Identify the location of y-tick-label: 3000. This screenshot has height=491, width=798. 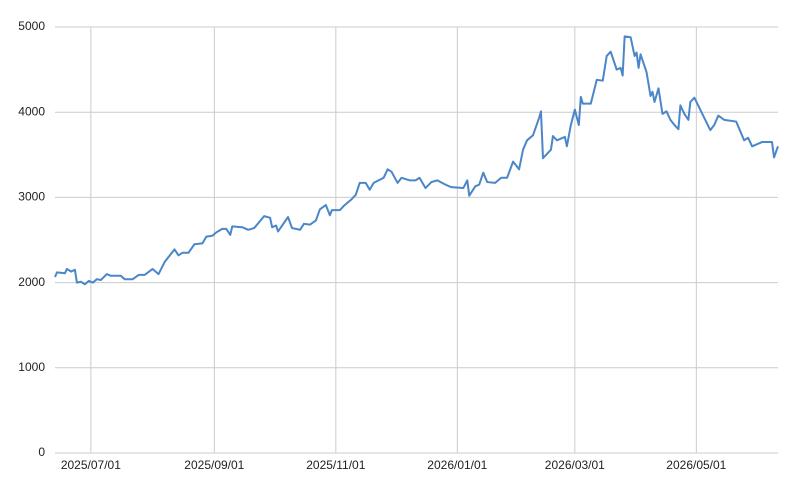
(31, 197).